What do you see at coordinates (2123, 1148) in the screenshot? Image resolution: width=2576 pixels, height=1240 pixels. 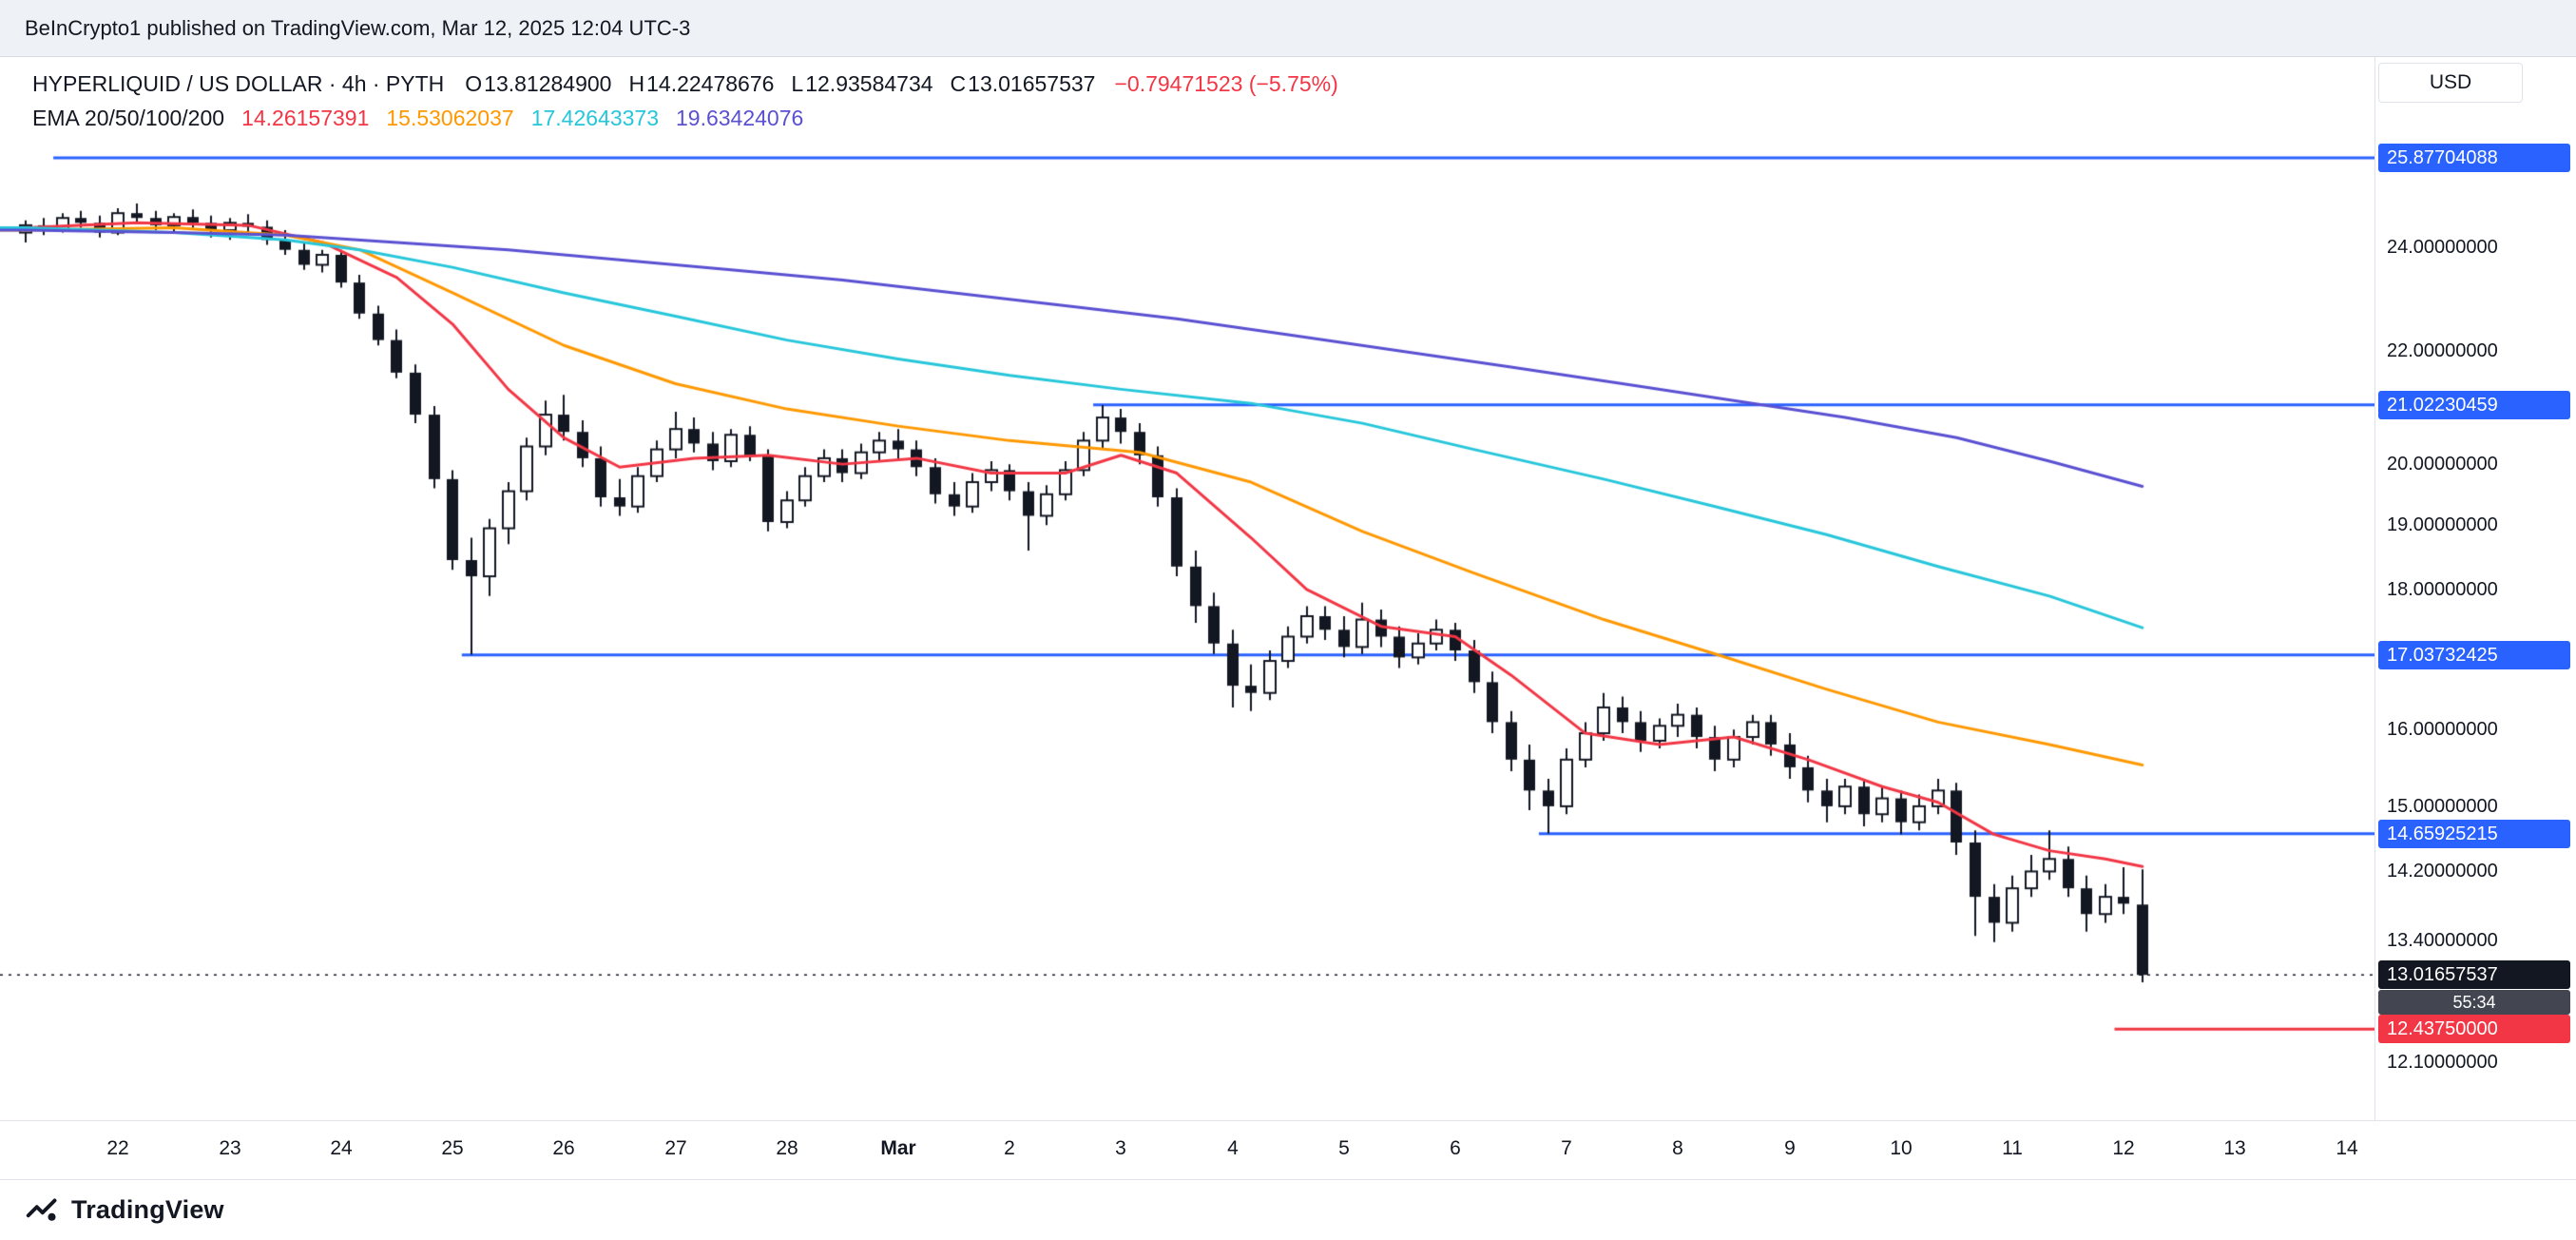 I see `time-tick: 12` at bounding box center [2123, 1148].